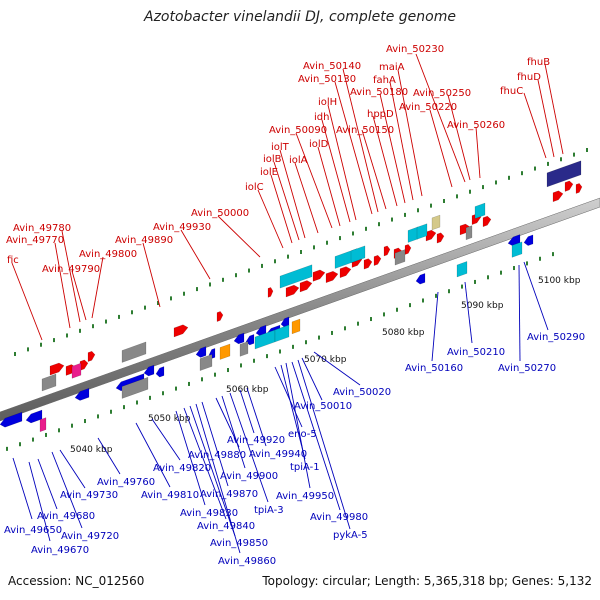  I want to click on gene-label-fic: fic, so click(13, 260).